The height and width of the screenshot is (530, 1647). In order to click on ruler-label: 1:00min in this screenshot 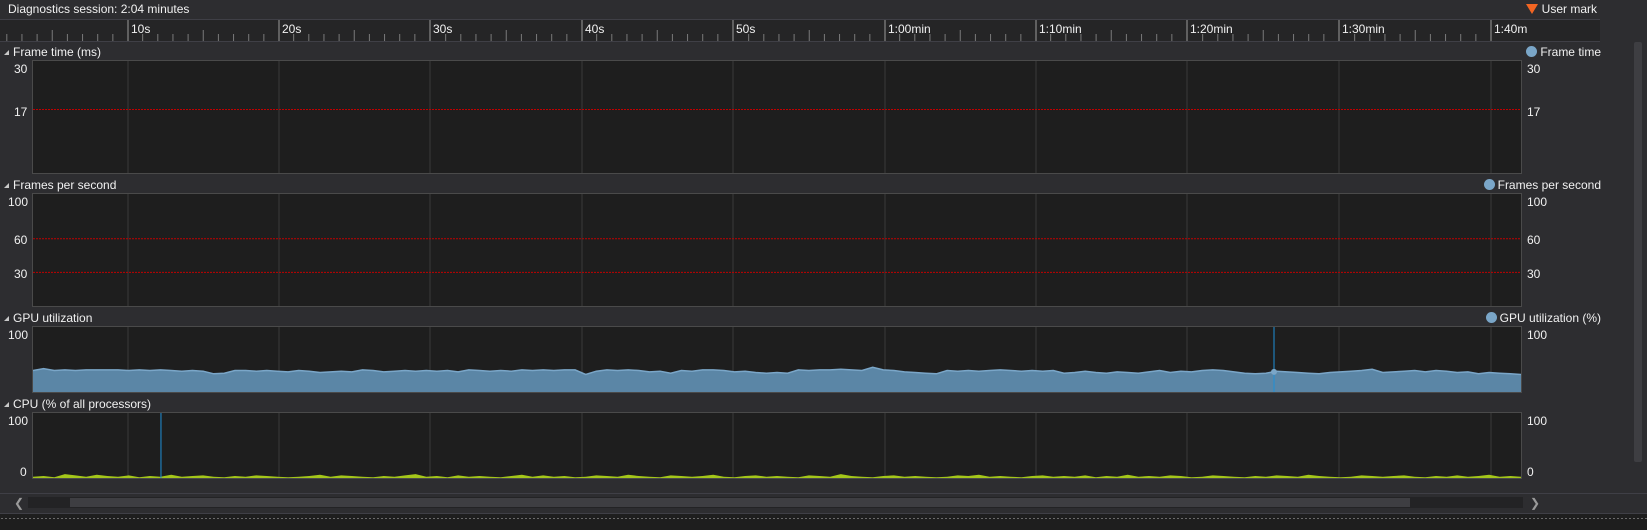, I will do `click(909, 29)`.